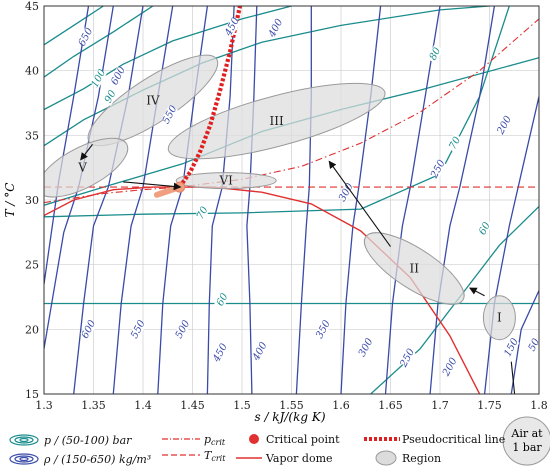 This screenshot has width=550, height=473. I want to click on isochore-label: 300, so click(366, 347).